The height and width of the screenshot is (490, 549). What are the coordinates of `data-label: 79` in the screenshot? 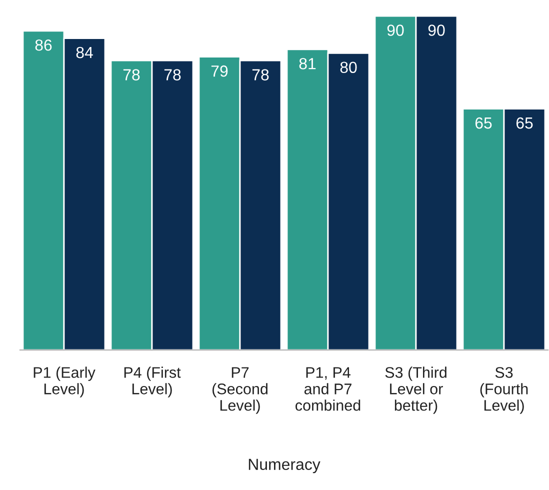 It's located at (219, 71).